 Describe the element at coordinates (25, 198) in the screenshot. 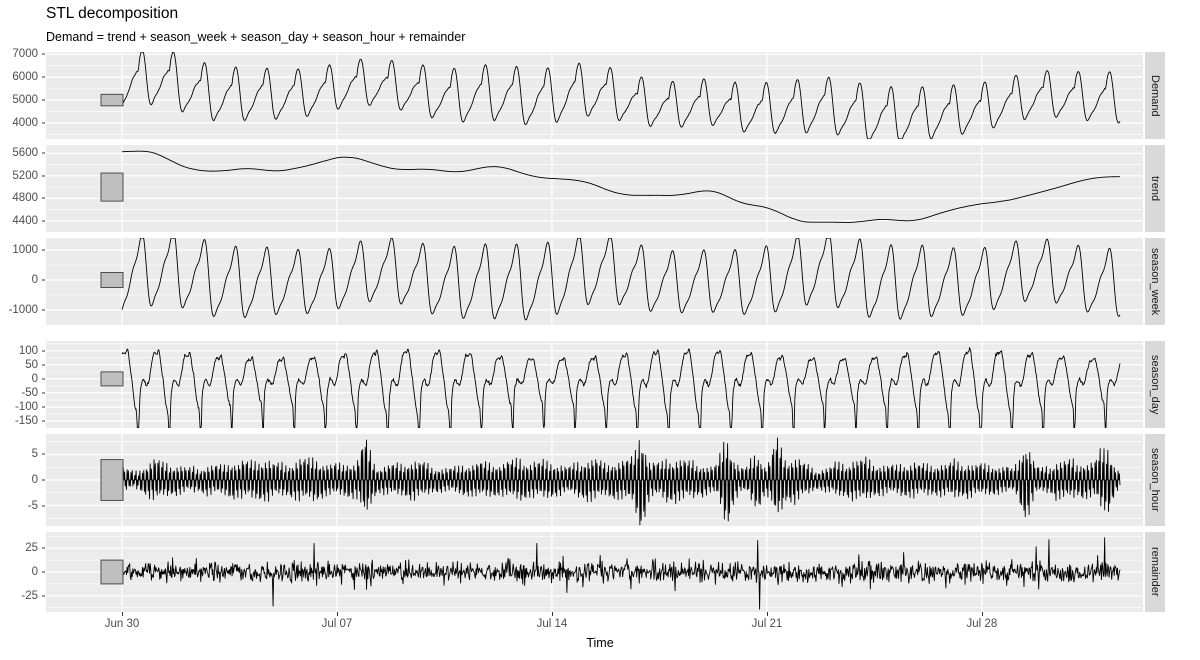

I see `y-axis-tick-label: 4800` at that location.